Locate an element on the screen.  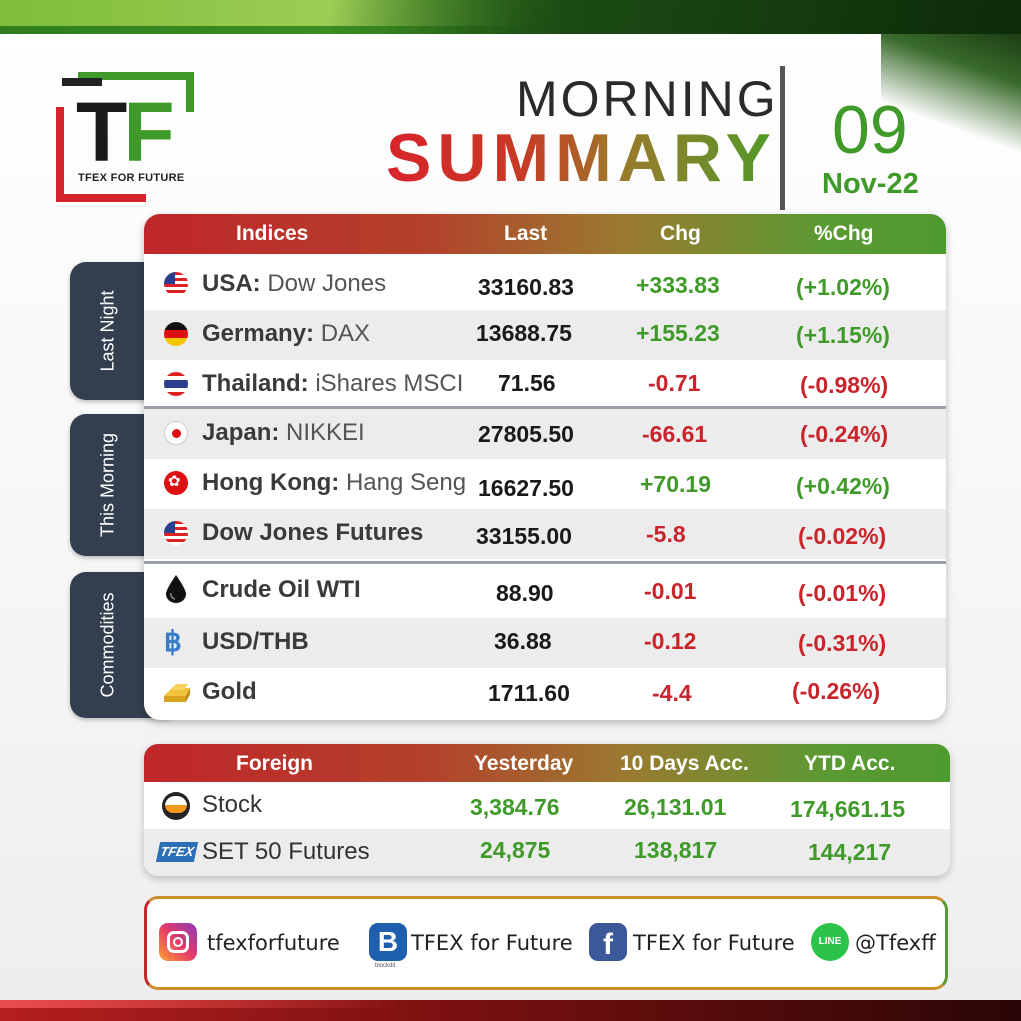
table-row: Stock 3,384.76 26,131.01 174,661.15 is located at coordinates (547, 805).